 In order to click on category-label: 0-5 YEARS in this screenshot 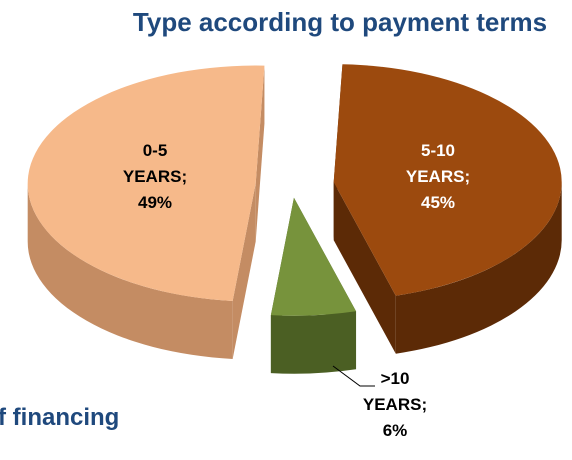, I will do `click(152, 163)`.